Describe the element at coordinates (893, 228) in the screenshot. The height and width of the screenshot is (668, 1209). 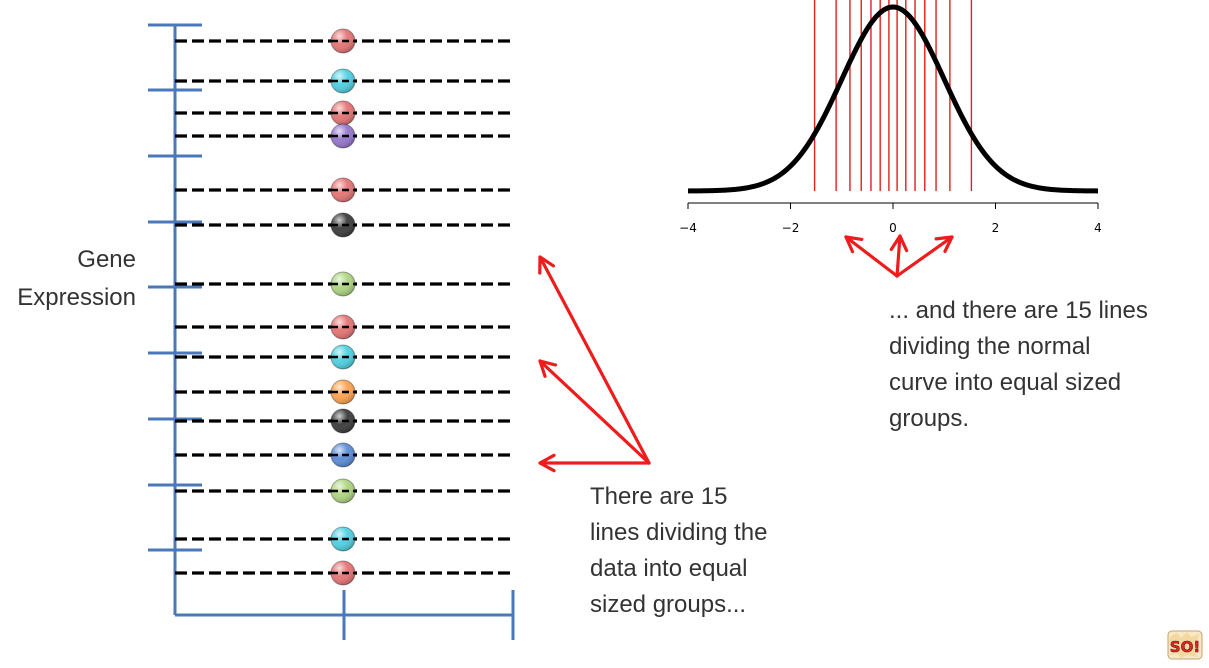
I see `x-tick-label: 0` at that location.